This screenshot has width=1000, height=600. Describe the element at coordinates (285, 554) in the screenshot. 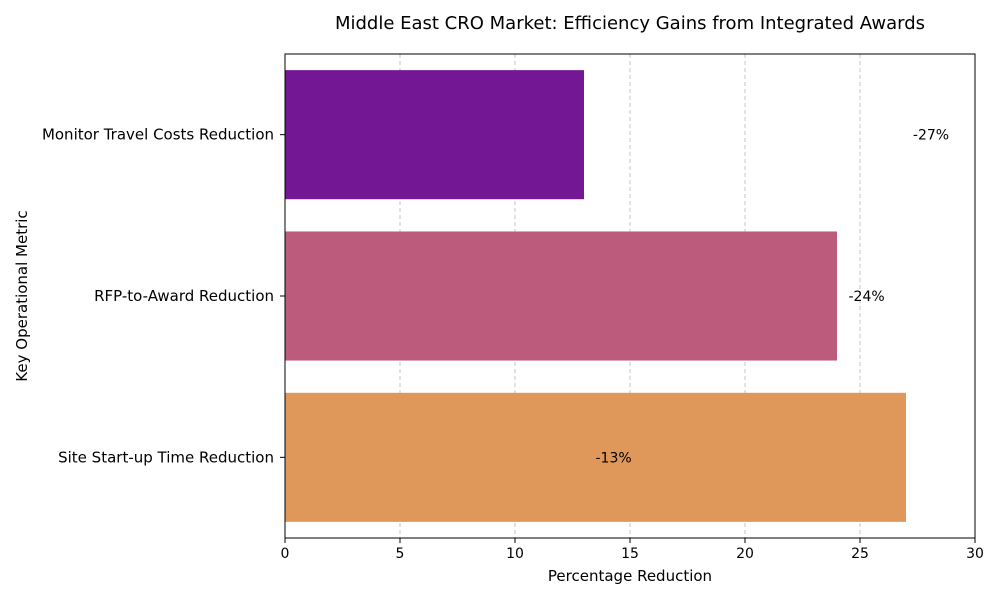

I see `x-tick-label: 0` at that location.